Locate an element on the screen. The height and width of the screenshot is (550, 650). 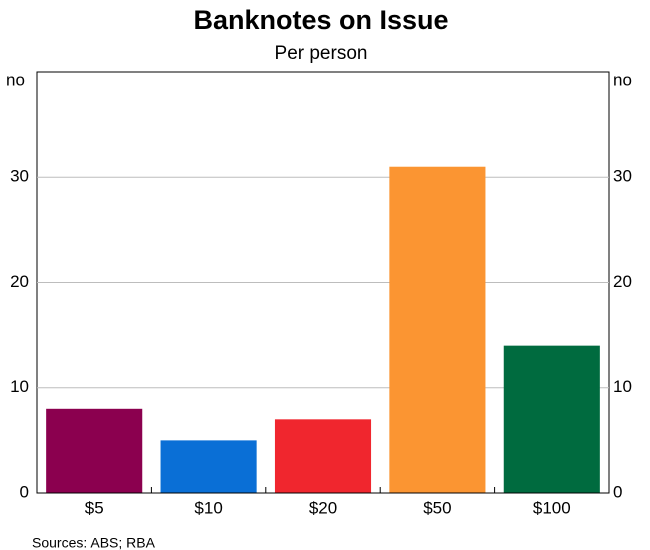
x-tick-label: $50 is located at coordinates (437, 507).